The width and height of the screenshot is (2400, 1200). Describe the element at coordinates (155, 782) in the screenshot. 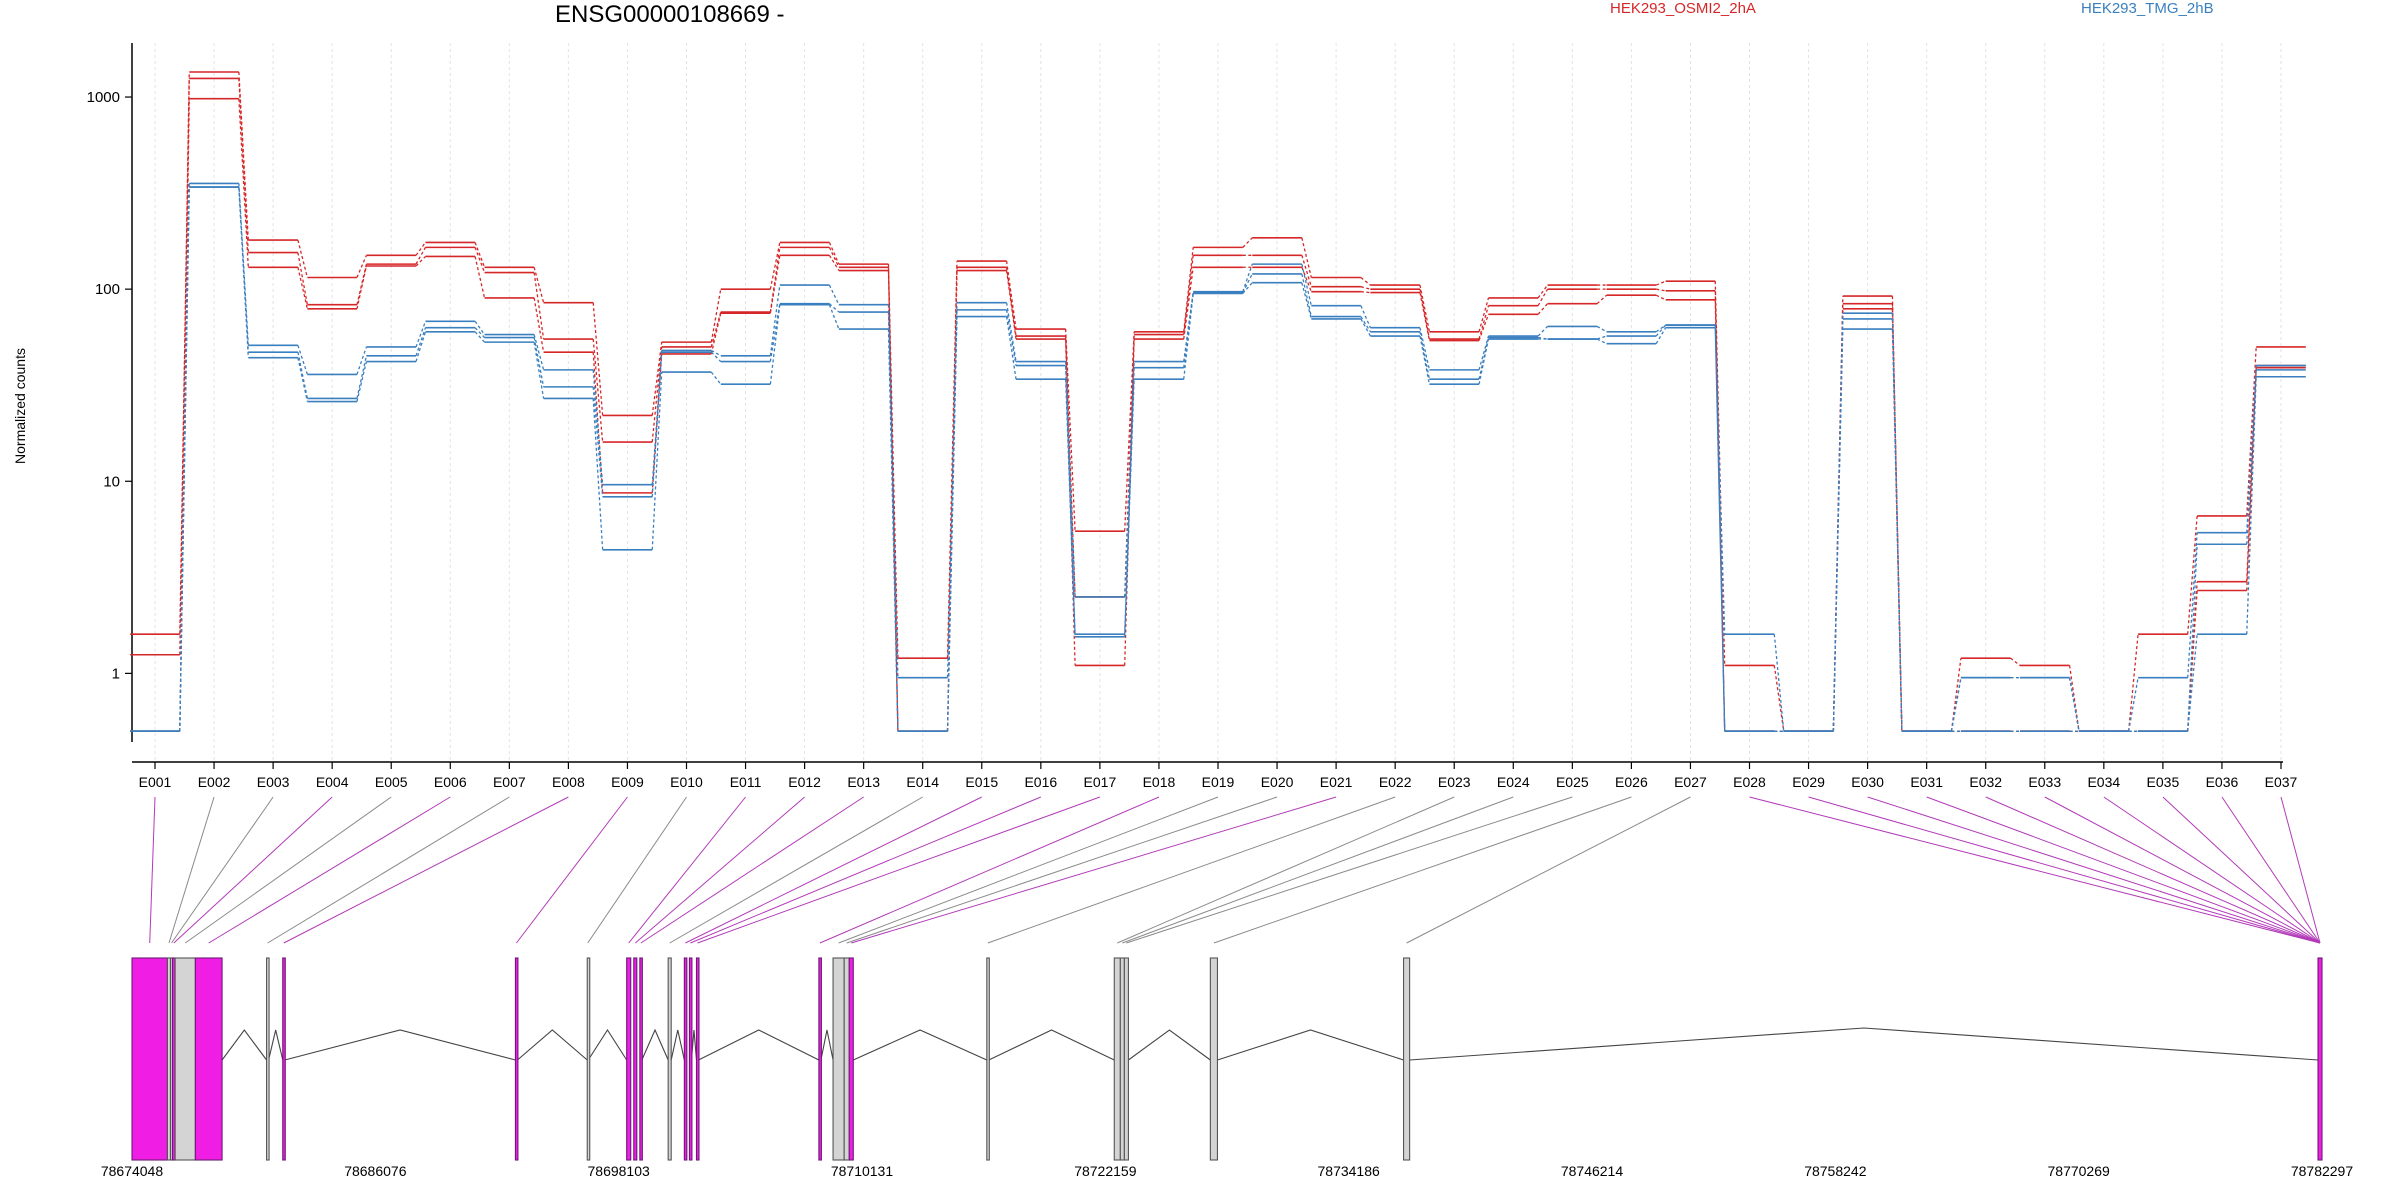

I see `x-tick-label: E001` at that location.